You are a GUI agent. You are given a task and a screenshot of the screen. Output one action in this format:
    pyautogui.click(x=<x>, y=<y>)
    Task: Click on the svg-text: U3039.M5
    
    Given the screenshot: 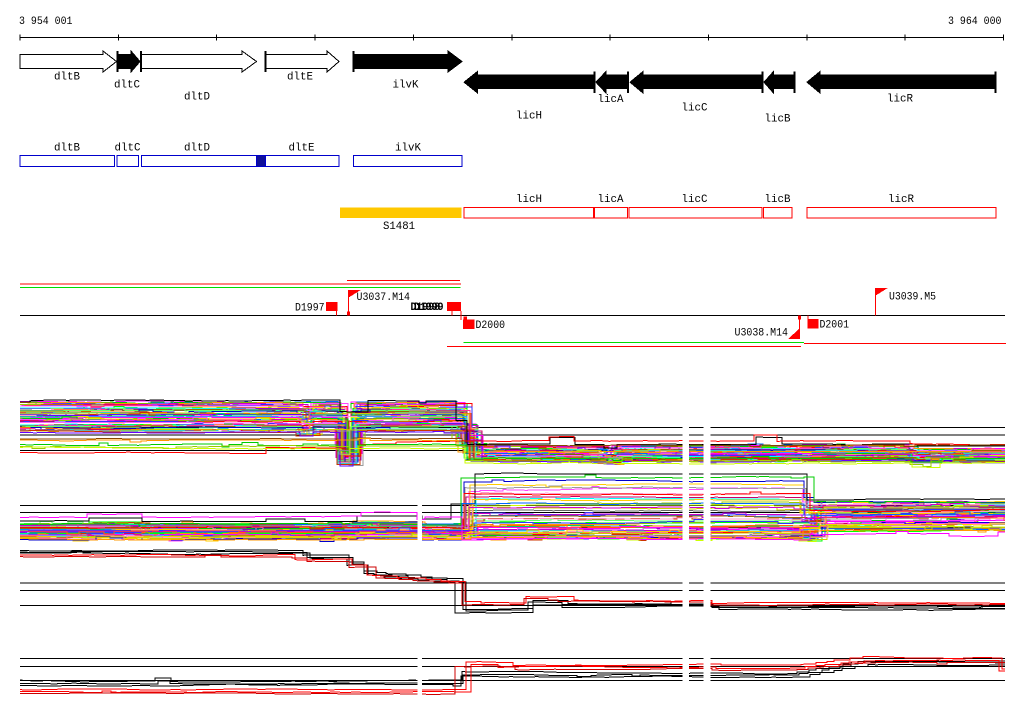 What is the action you would take?
    pyautogui.click(x=912, y=298)
    